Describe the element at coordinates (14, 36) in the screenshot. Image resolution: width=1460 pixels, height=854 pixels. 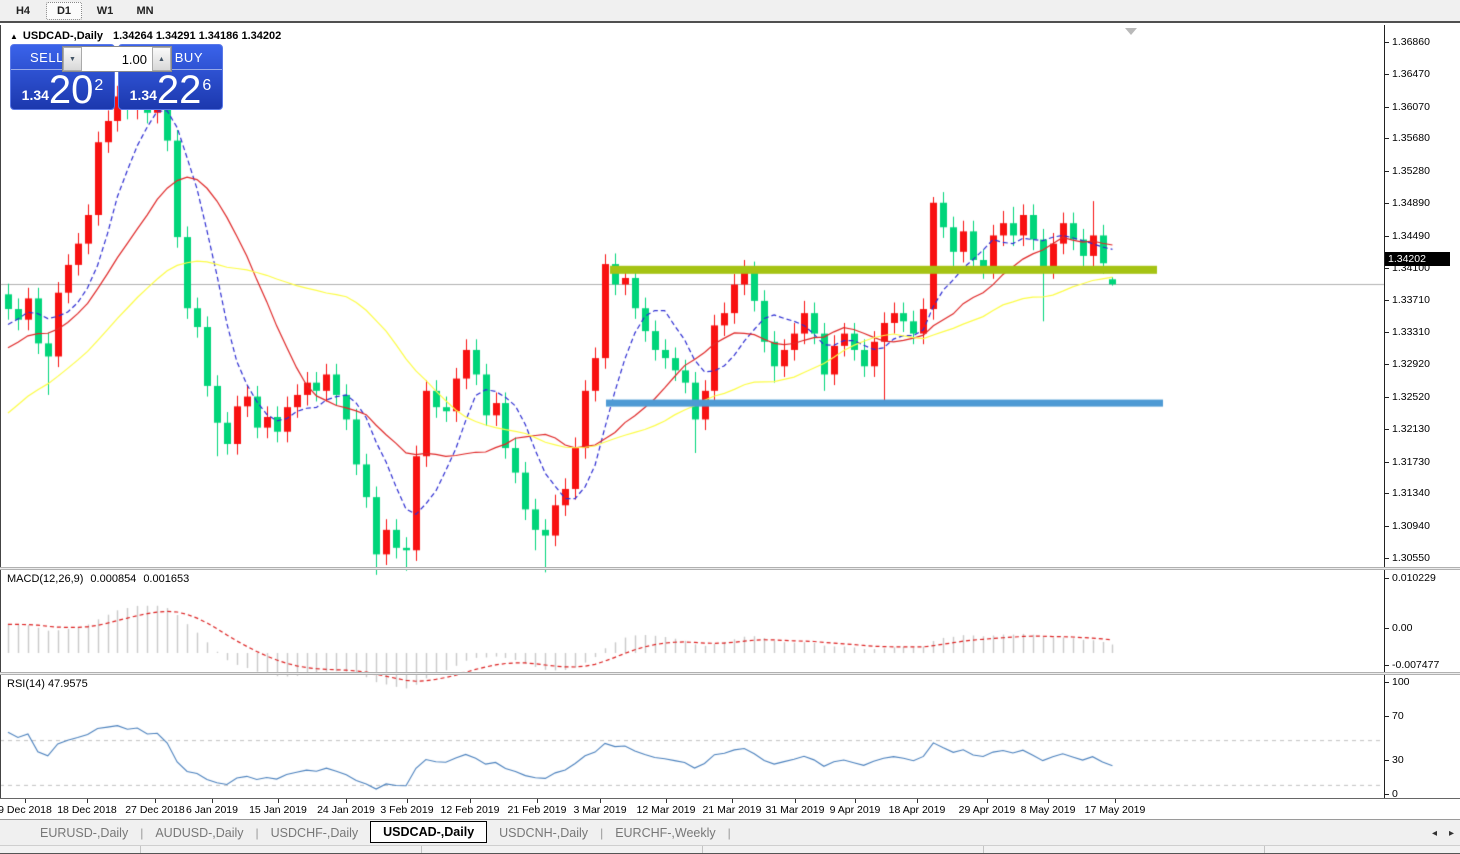
I see `collapse-panel-icon: ▲` at that location.